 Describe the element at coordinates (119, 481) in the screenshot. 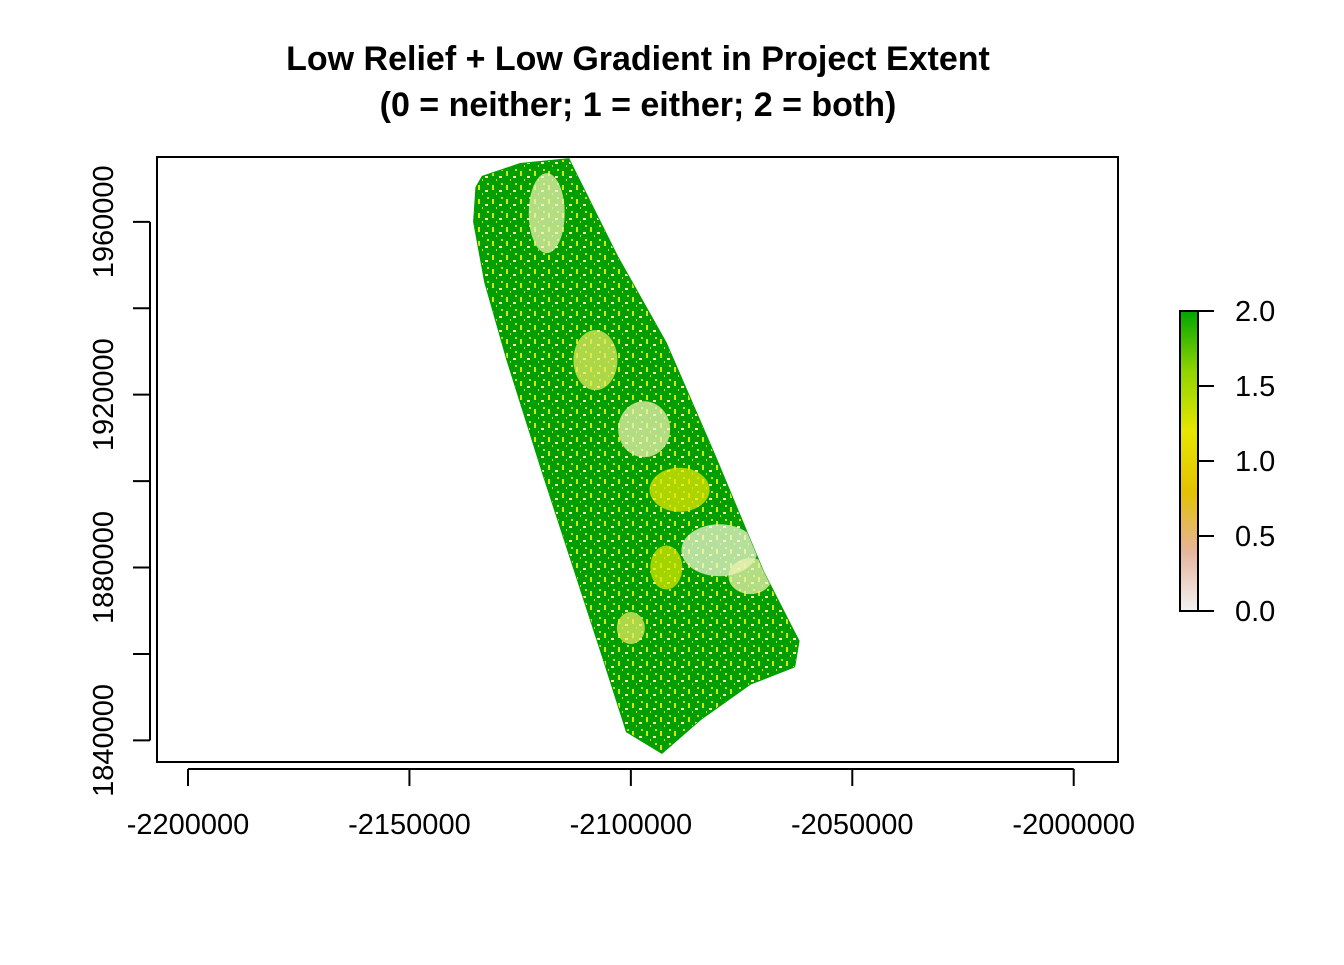

I see `y-axis: 1840000 1880000 1920000 1960000` at that location.